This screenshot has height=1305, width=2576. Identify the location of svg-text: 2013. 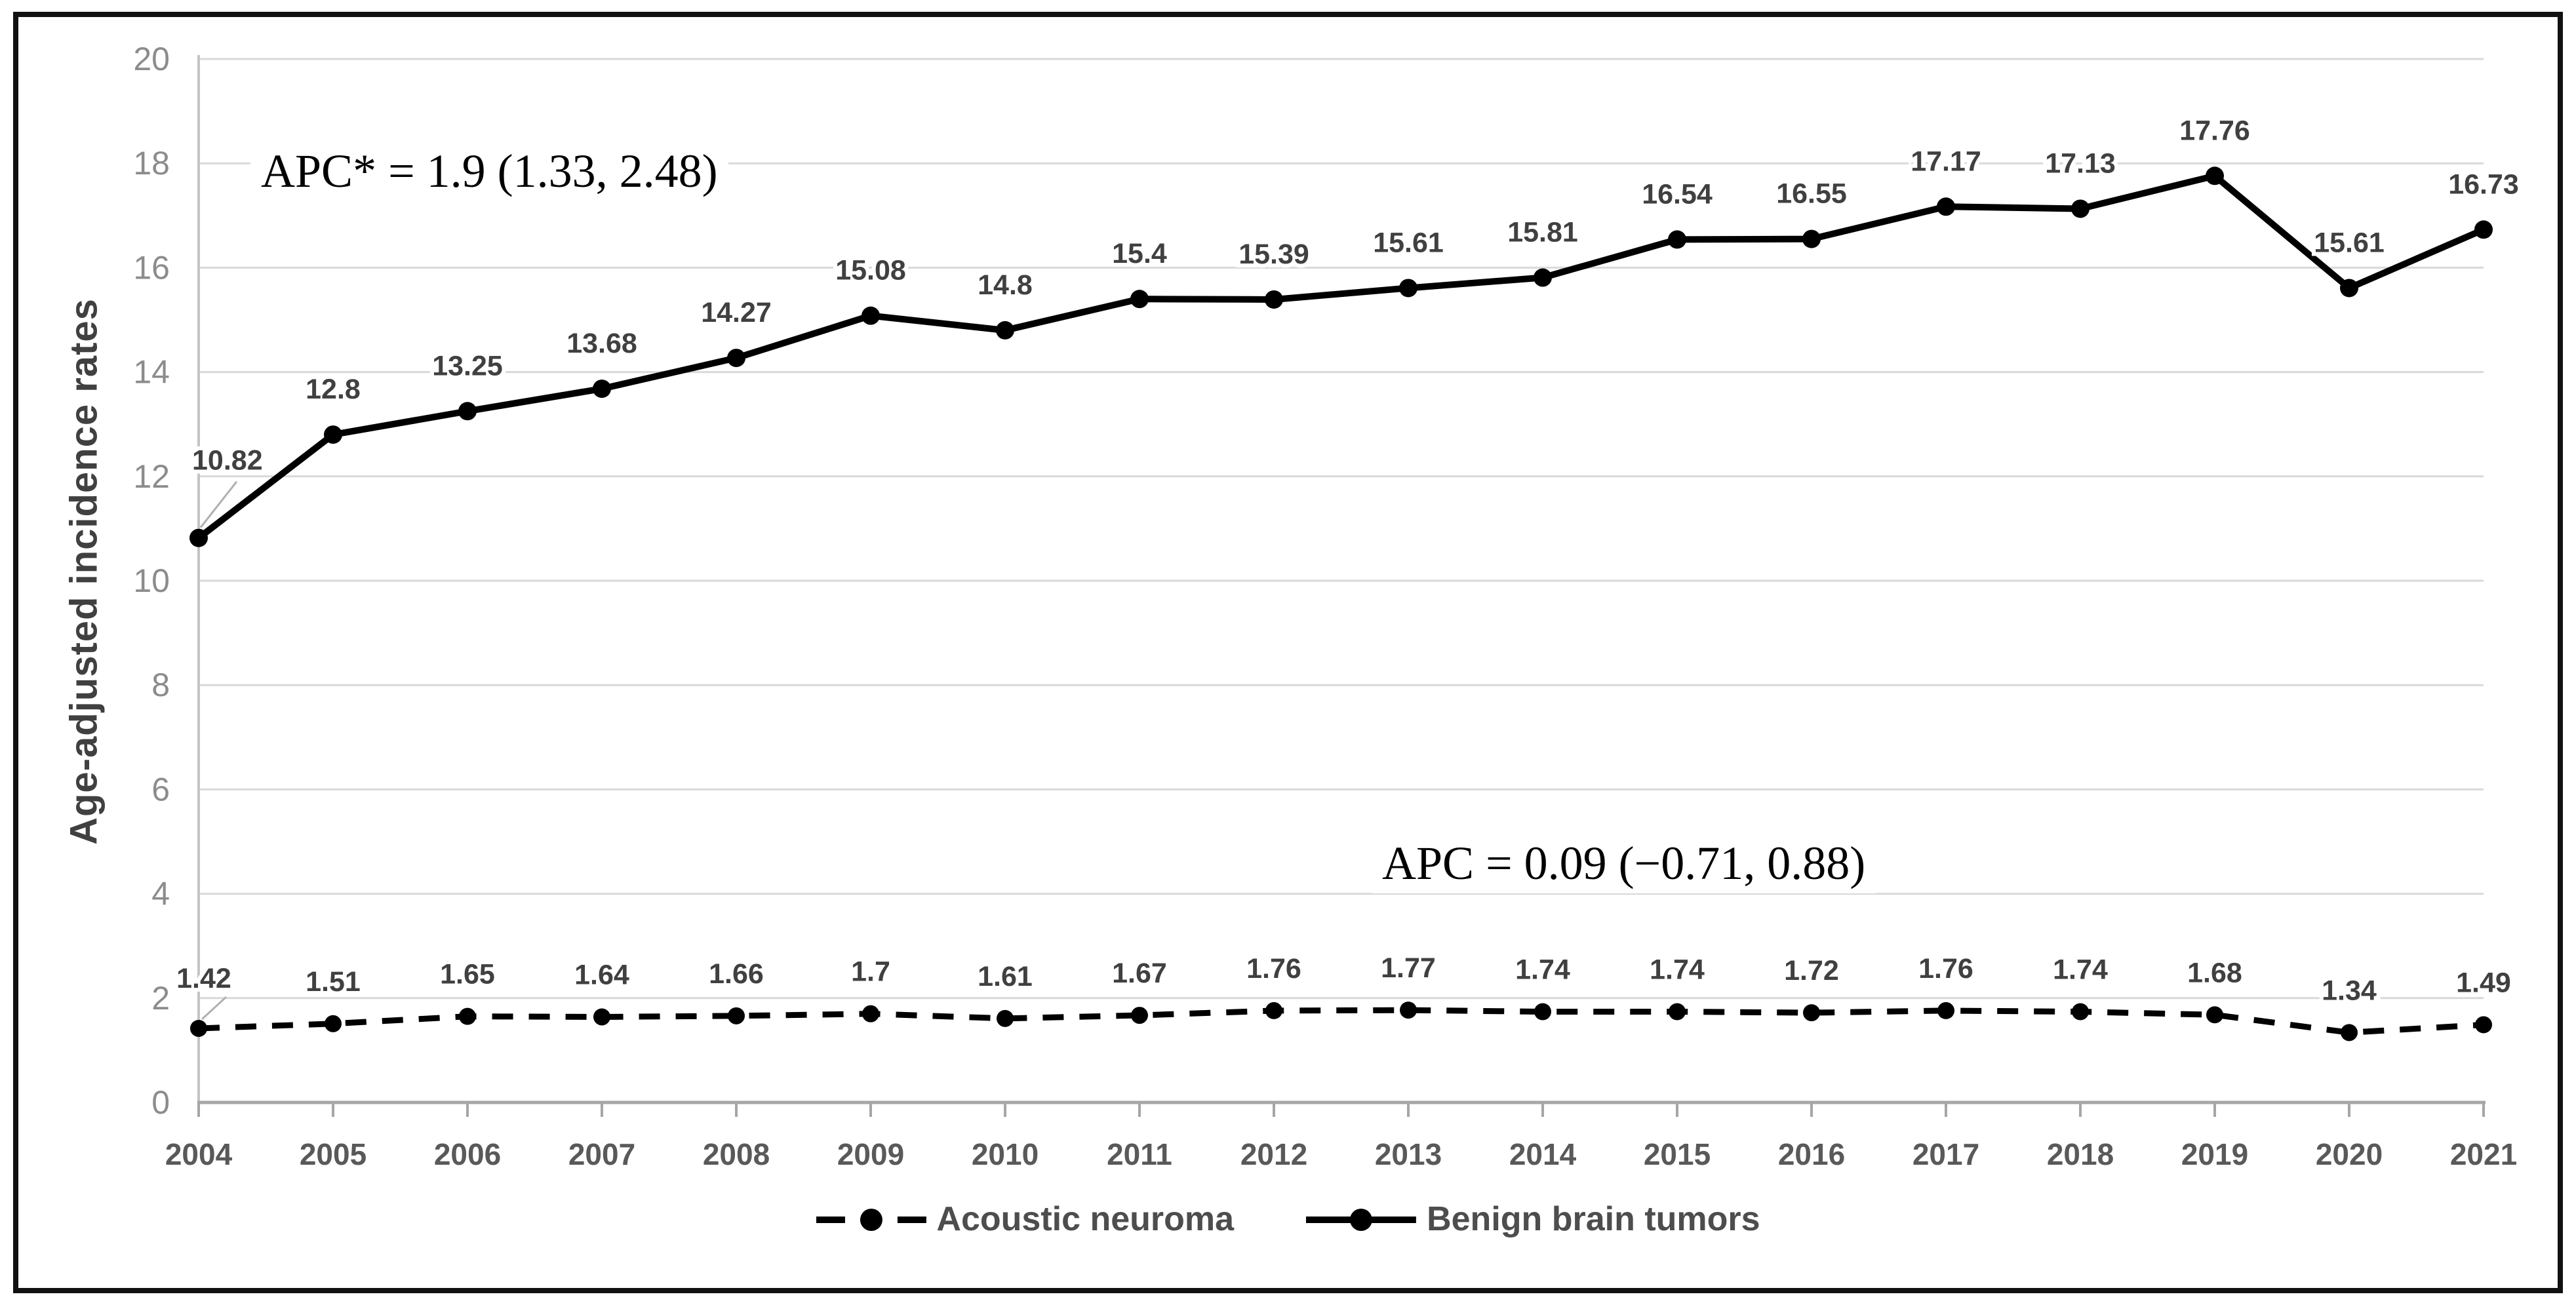
(1408, 1154).